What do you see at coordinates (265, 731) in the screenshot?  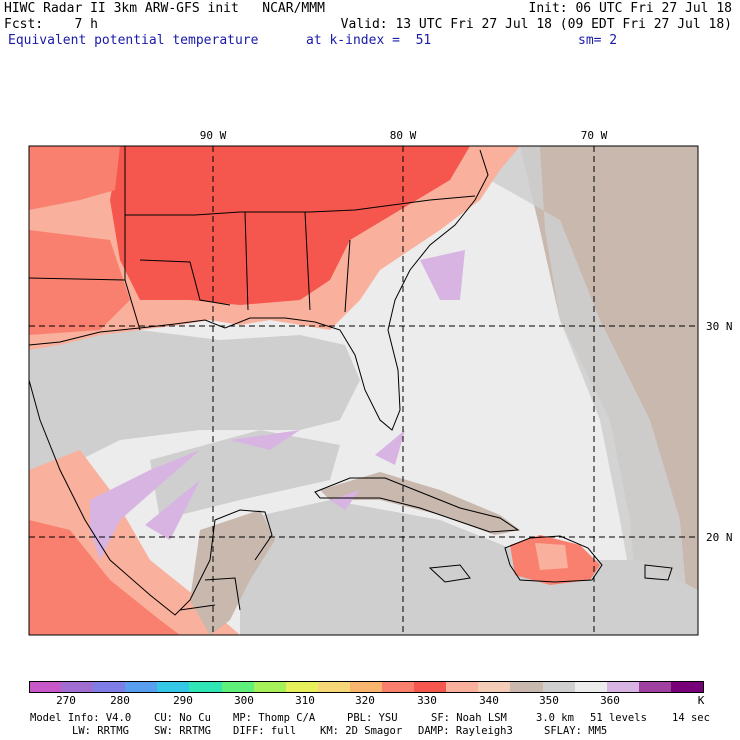 I see `footer-diff: DIFF: full` at bounding box center [265, 731].